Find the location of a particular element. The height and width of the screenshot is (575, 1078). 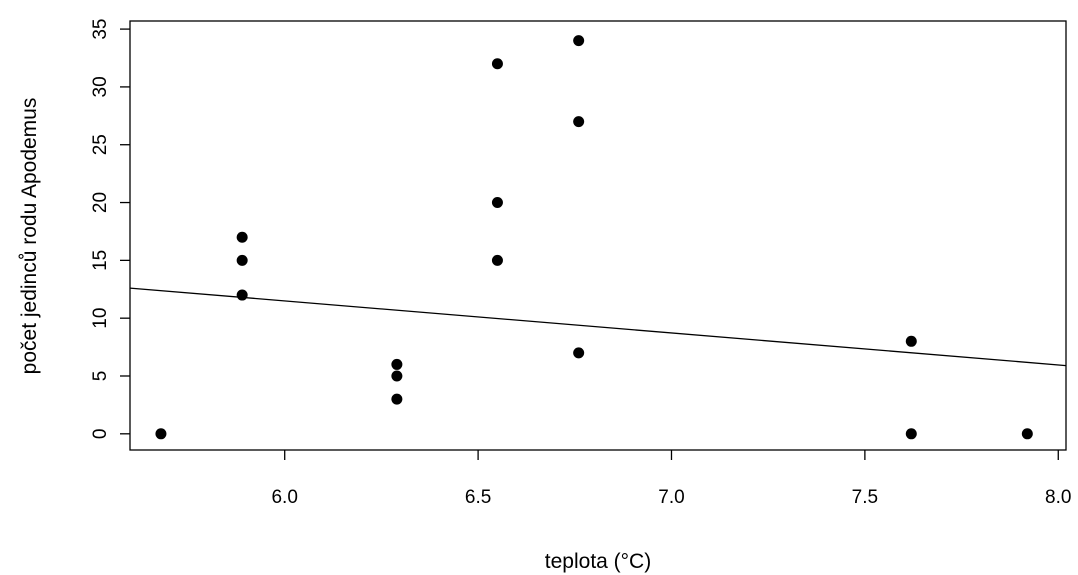

y-tick-label: 30 is located at coordinates (100, 86).